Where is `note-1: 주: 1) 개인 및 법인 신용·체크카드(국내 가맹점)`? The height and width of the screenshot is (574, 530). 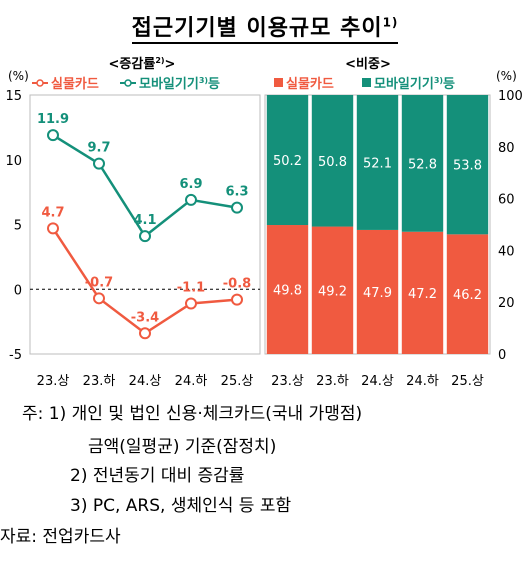
note-1: 주: 1) 개인 및 법인 신용·체크카드(국내 가맹점) is located at coordinates (192, 414).